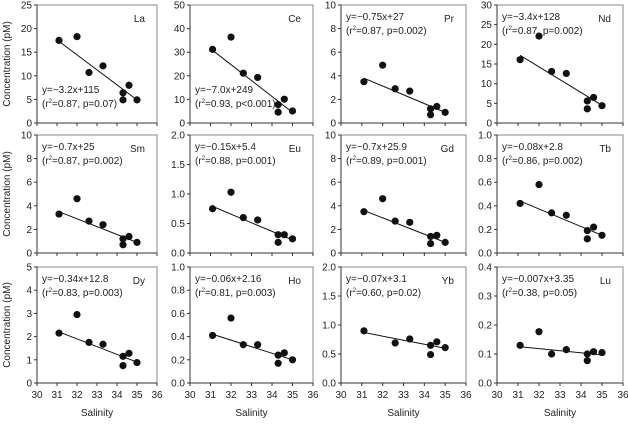 Image resolution: width=628 pixels, height=425 pixels. What do you see at coordinates (547, 161) in the screenshot?
I see `regression-stats-value: =0.86, p=0.002)` at bounding box center [547, 161].